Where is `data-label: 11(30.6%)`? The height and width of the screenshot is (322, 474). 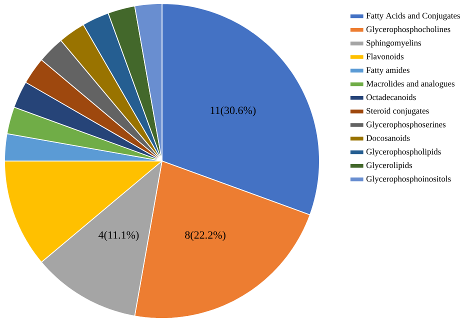
data-label: 11(30.6%) is located at coordinates (233, 111).